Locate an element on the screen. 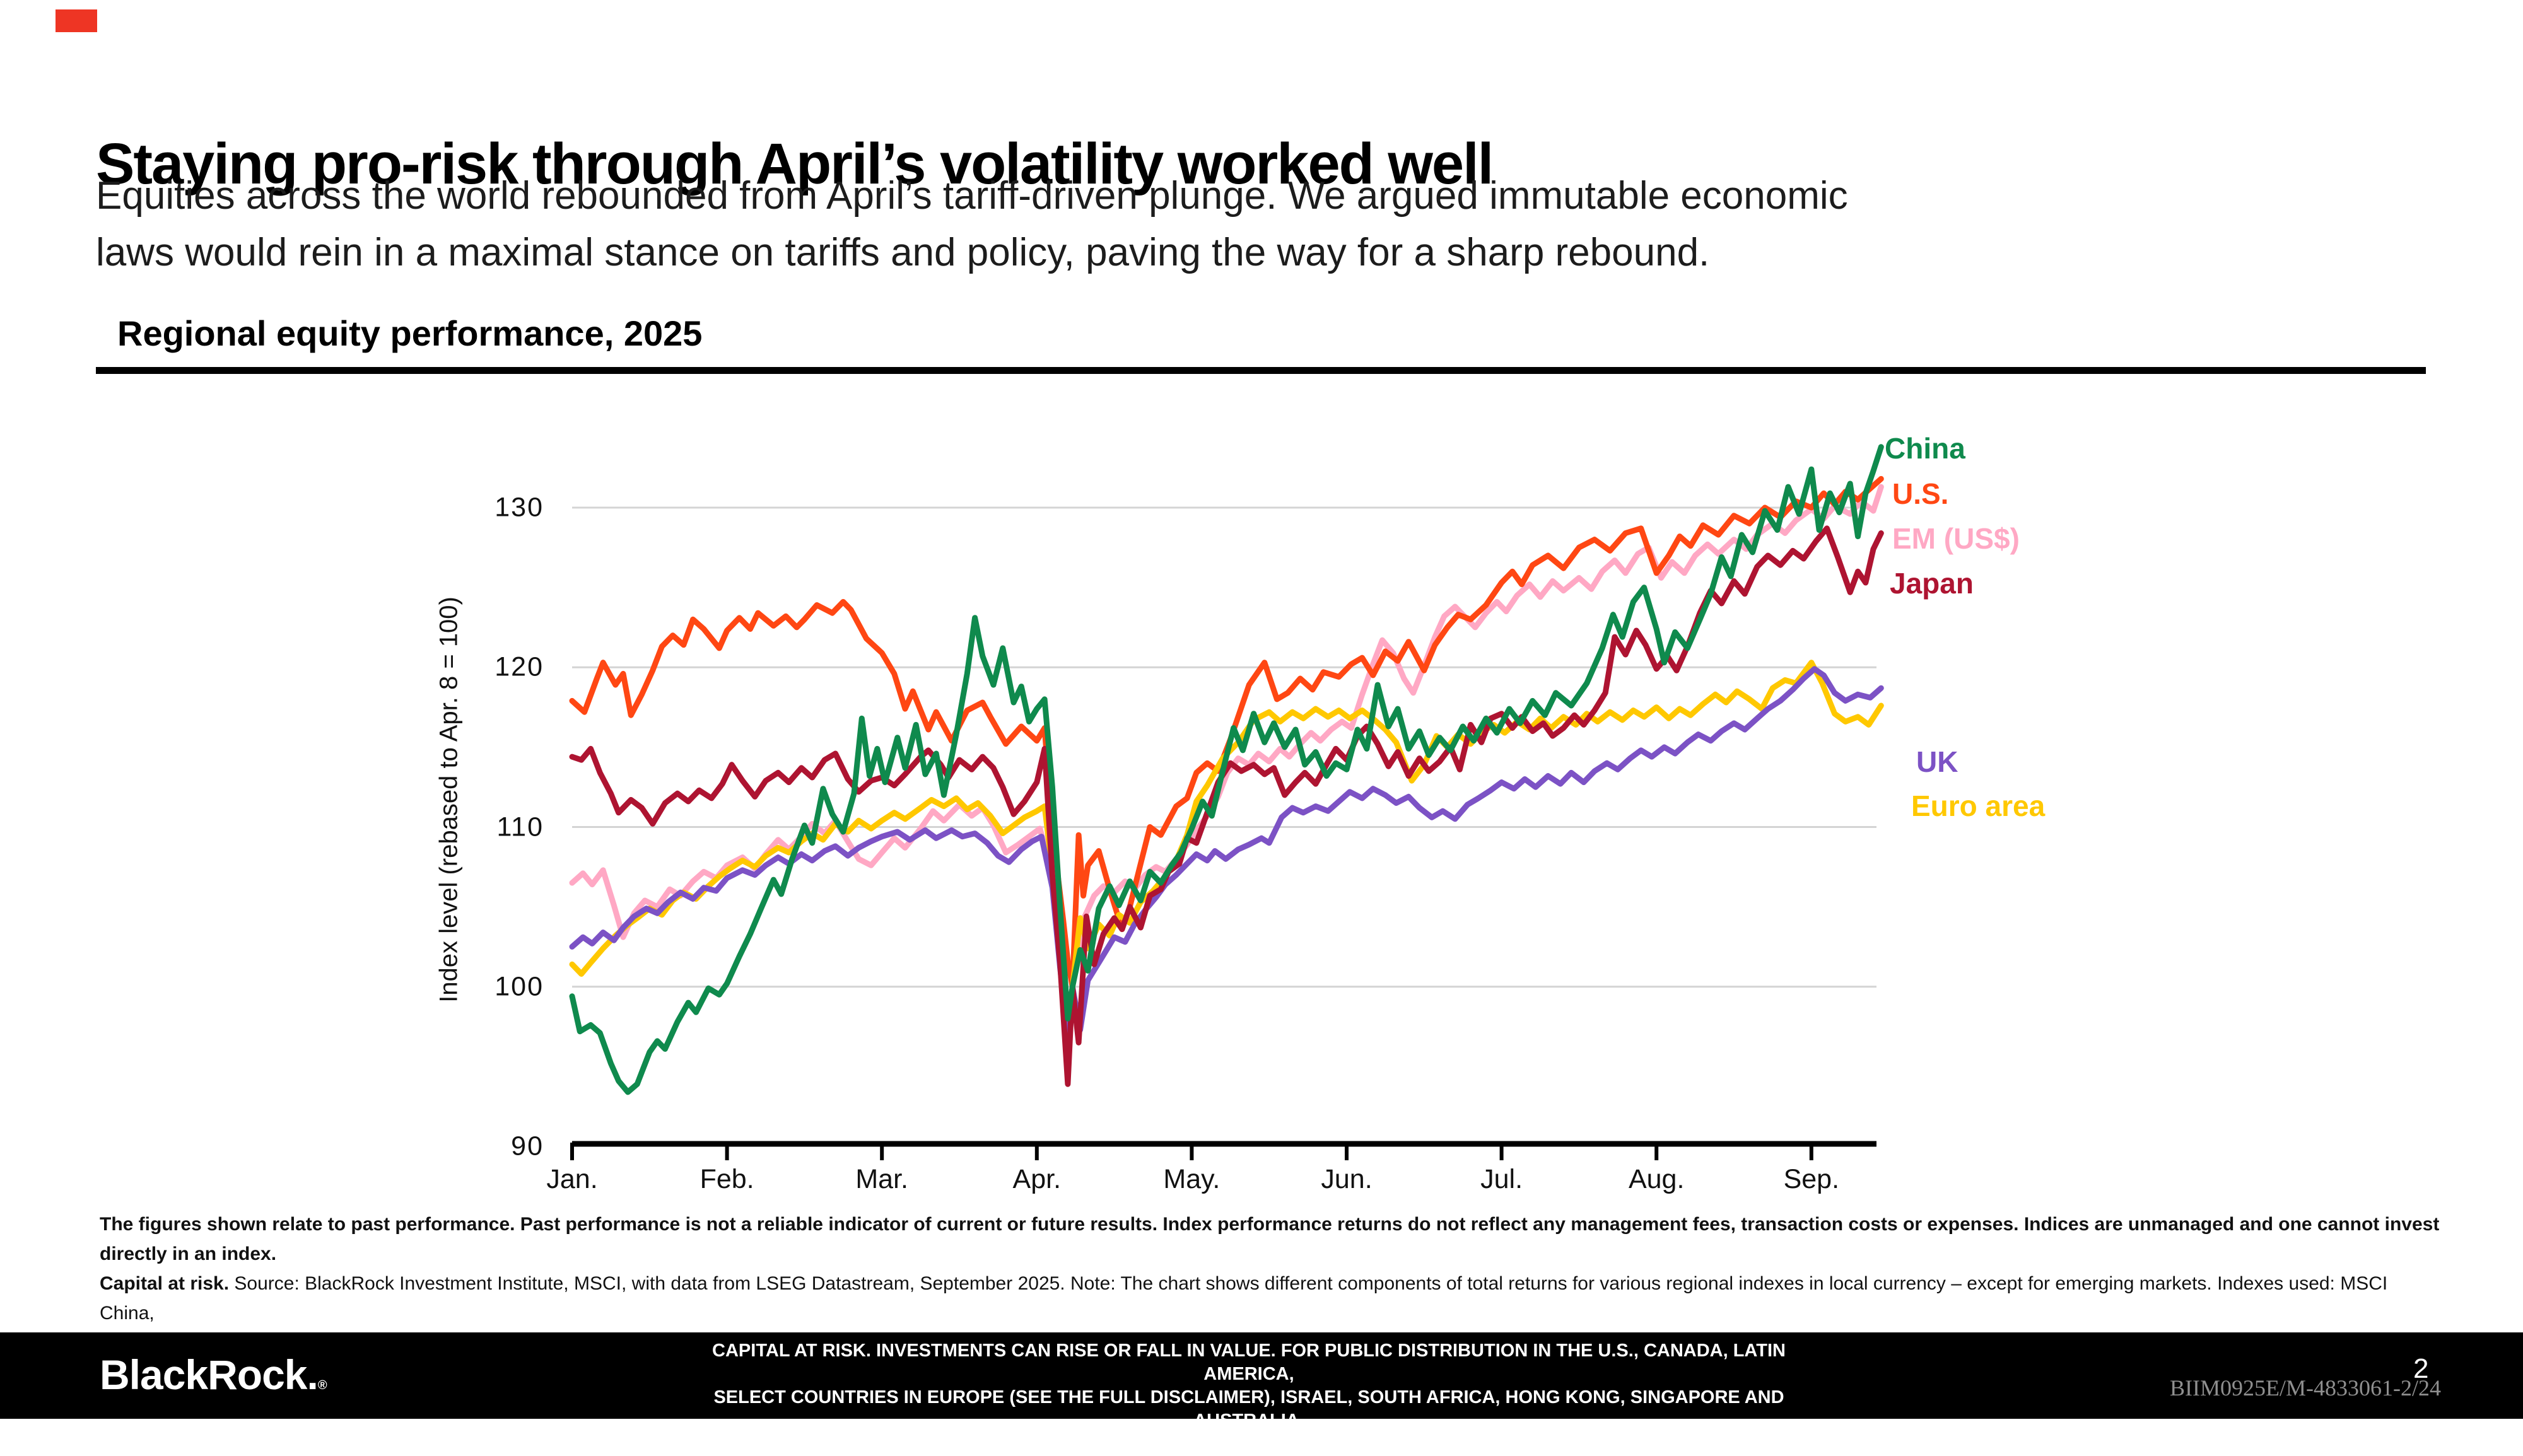  legend-label-japan: Japan is located at coordinates (1932, 583).